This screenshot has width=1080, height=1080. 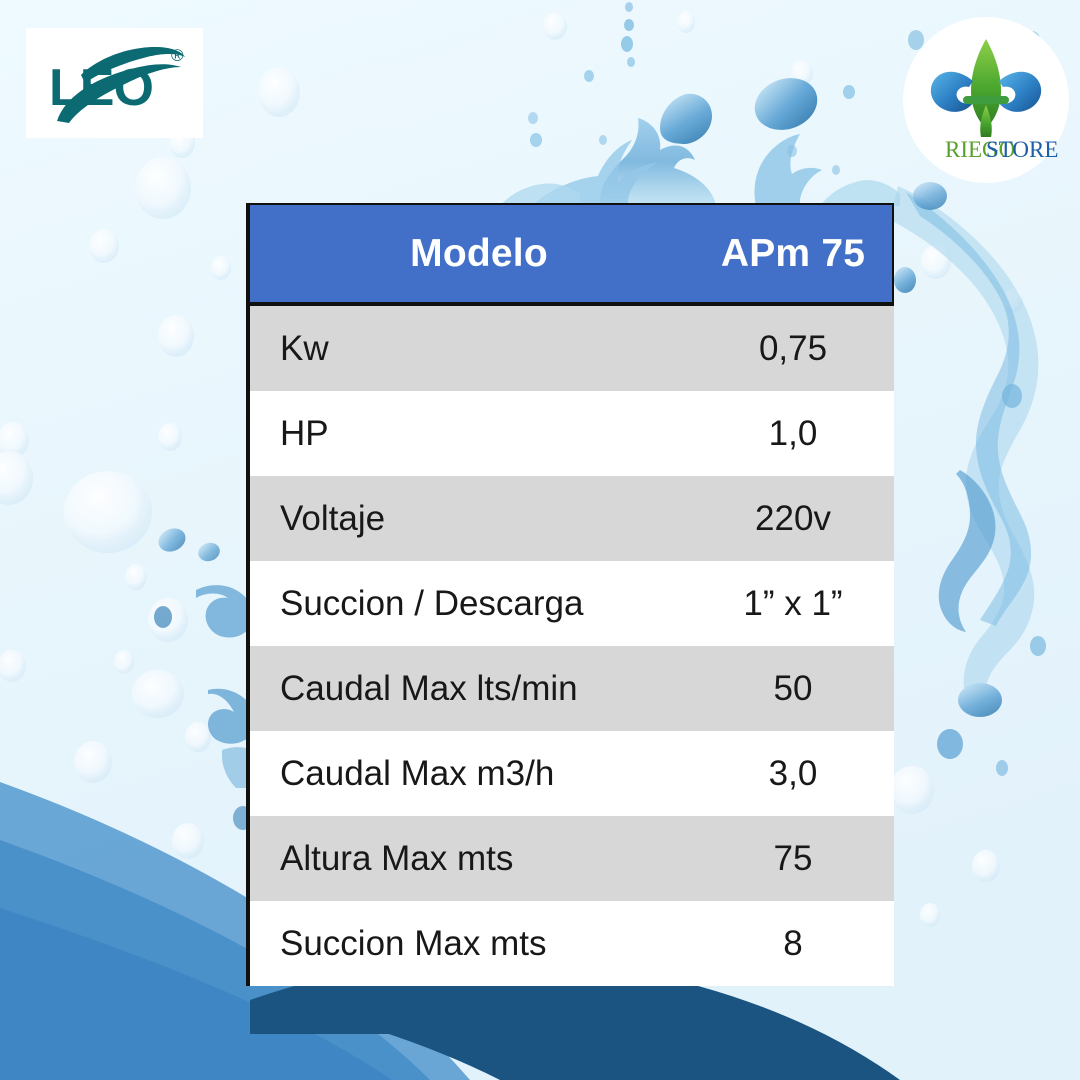 What do you see at coordinates (793, 688) in the screenshot?
I see `spec-value: 50` at bounding box center [793, 688].